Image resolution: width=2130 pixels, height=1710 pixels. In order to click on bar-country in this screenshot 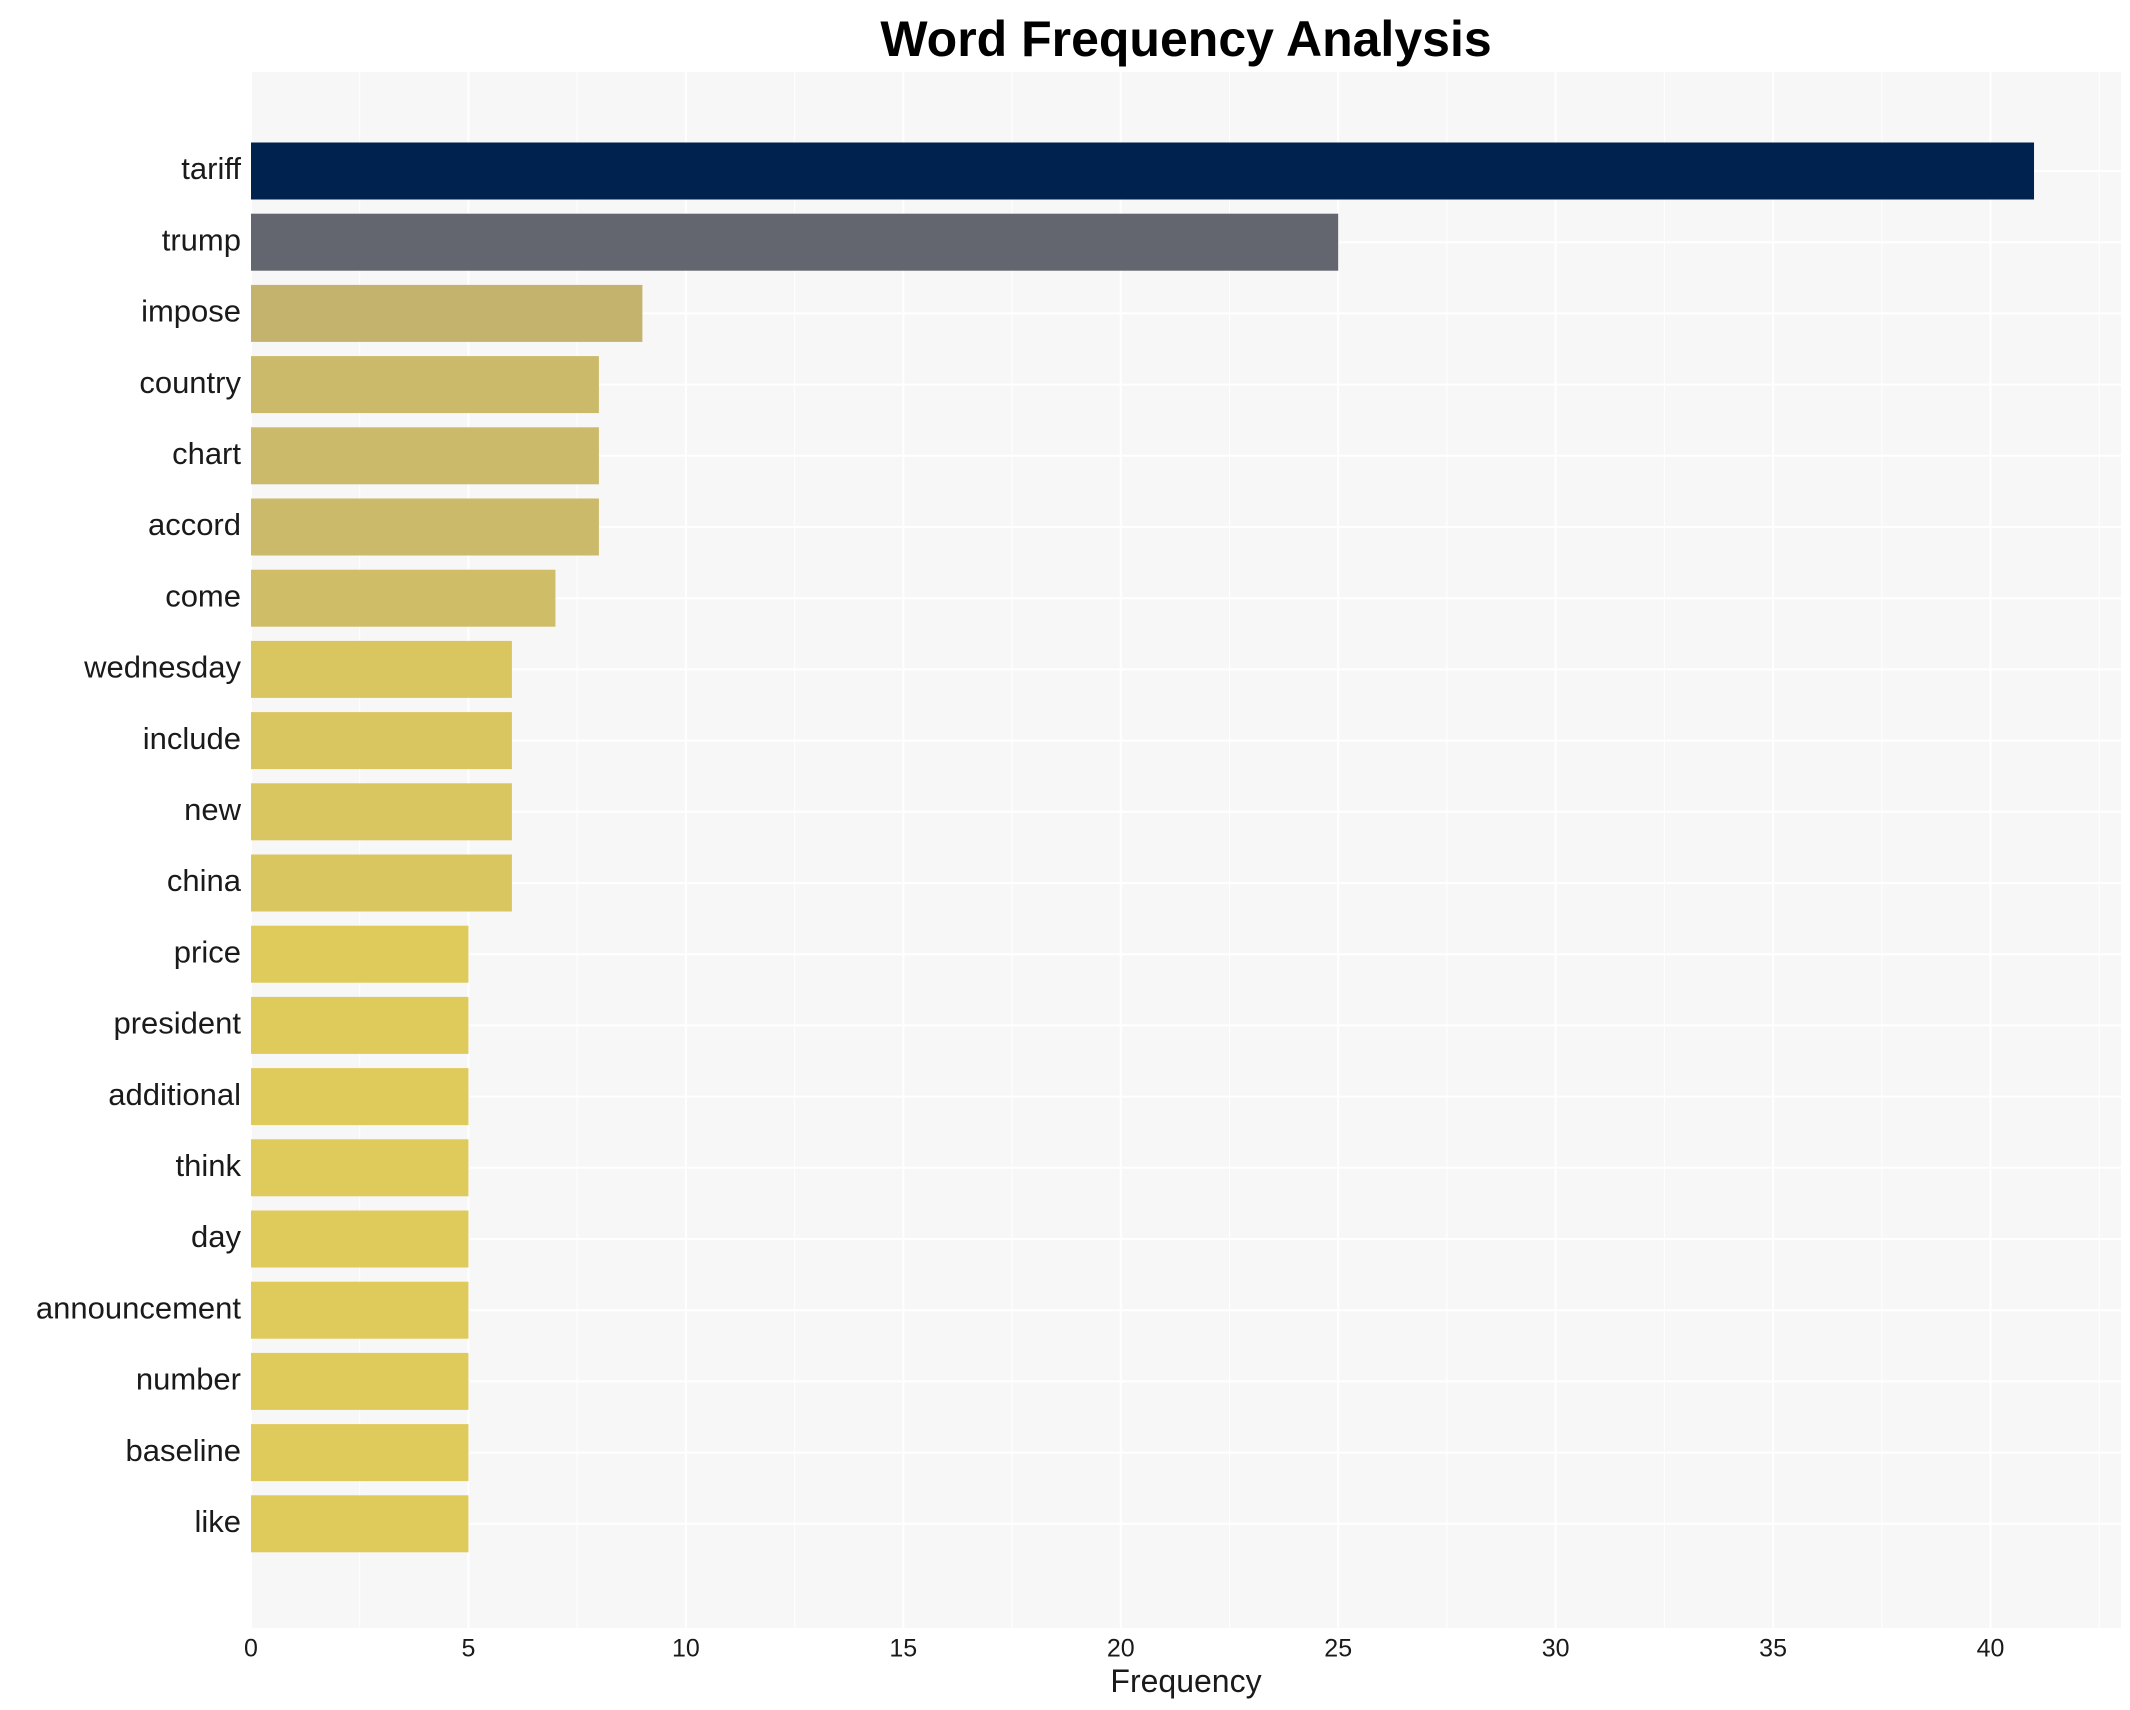, I will do `click(425, 385)`.